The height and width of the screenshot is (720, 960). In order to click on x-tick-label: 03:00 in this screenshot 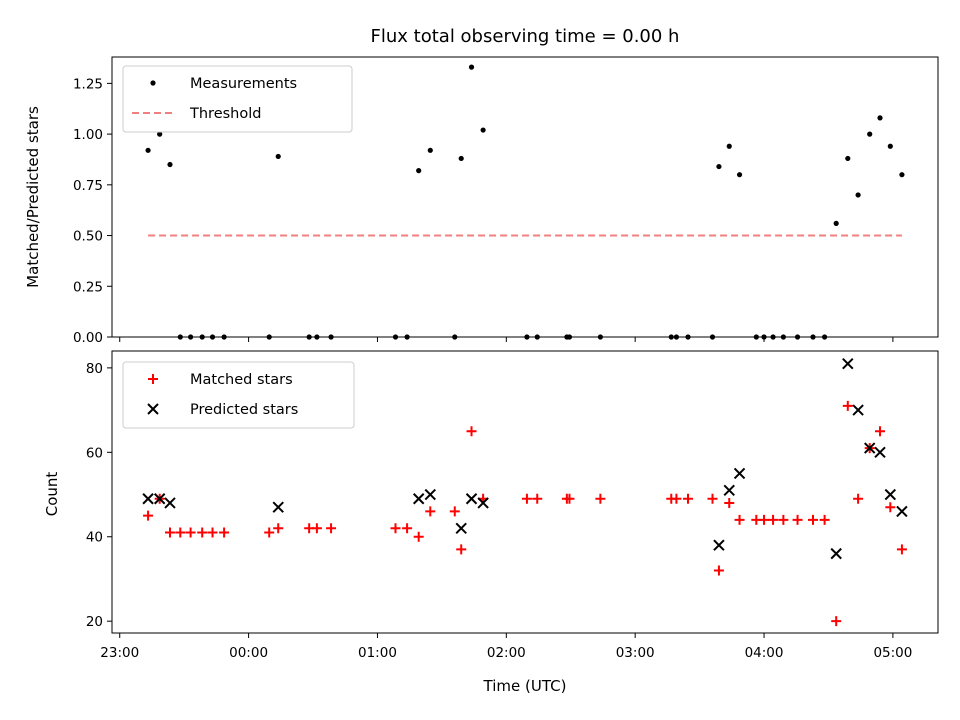, I will do `click(635, 653)`.